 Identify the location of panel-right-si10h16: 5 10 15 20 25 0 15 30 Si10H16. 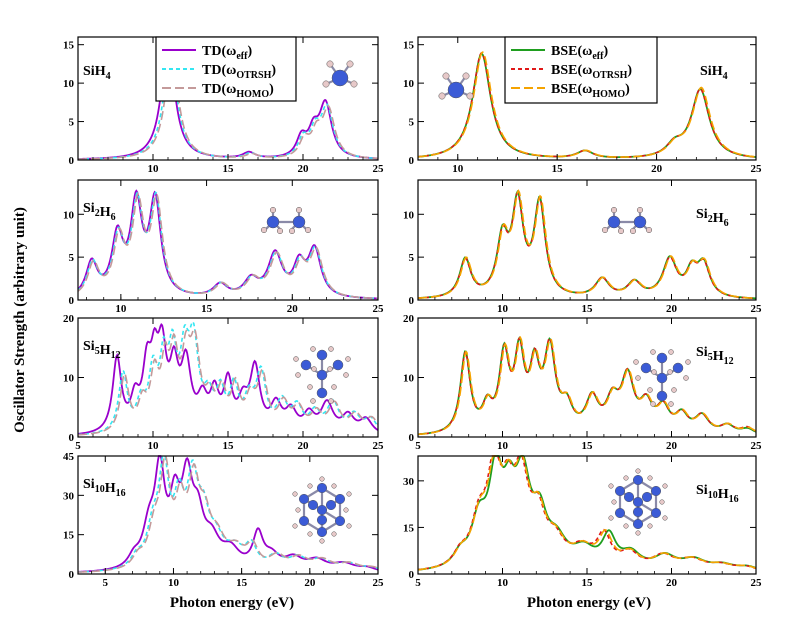
(583, 522).